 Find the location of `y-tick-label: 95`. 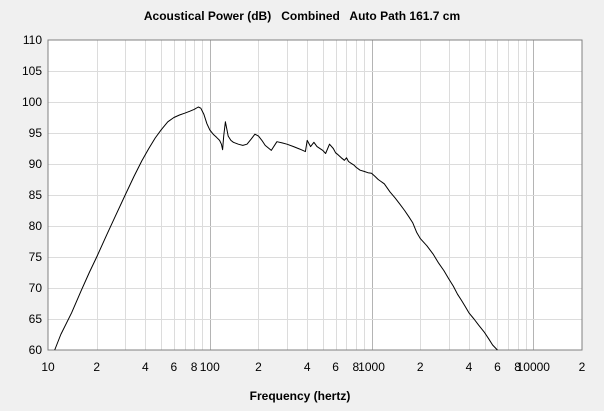

y-tick-label: 95 is located at coordinates (36, 133).